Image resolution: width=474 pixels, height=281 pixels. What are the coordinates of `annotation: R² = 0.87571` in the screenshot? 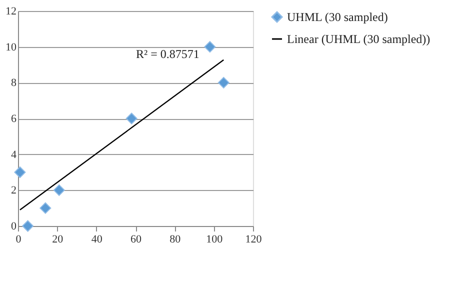 It's located at (168, 54).